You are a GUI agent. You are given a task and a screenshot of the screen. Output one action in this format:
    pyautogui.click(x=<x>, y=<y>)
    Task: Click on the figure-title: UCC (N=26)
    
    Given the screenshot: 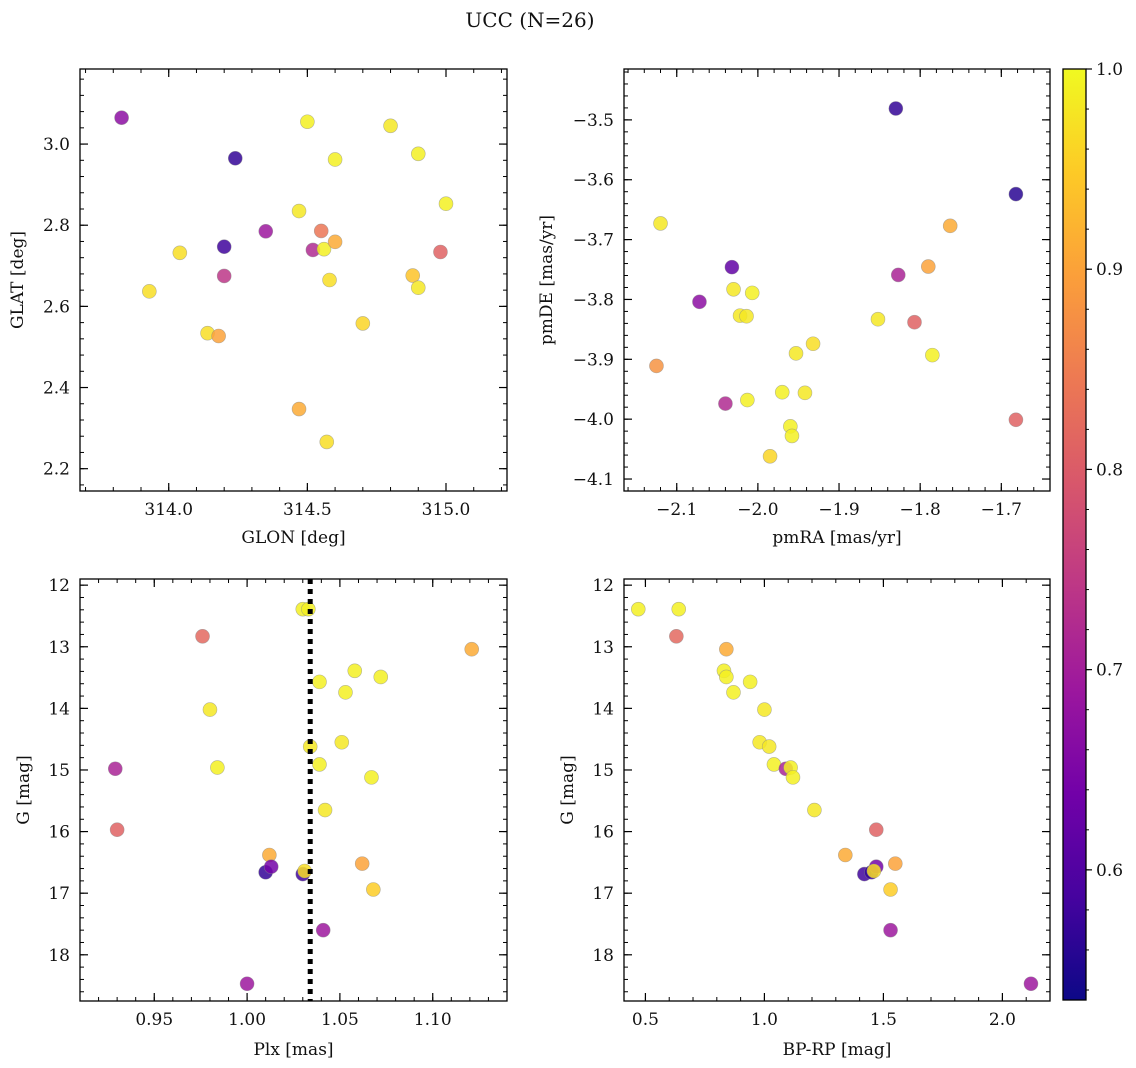 What is the action you would take?
    pyautogui.click(x=529, y=20)
    